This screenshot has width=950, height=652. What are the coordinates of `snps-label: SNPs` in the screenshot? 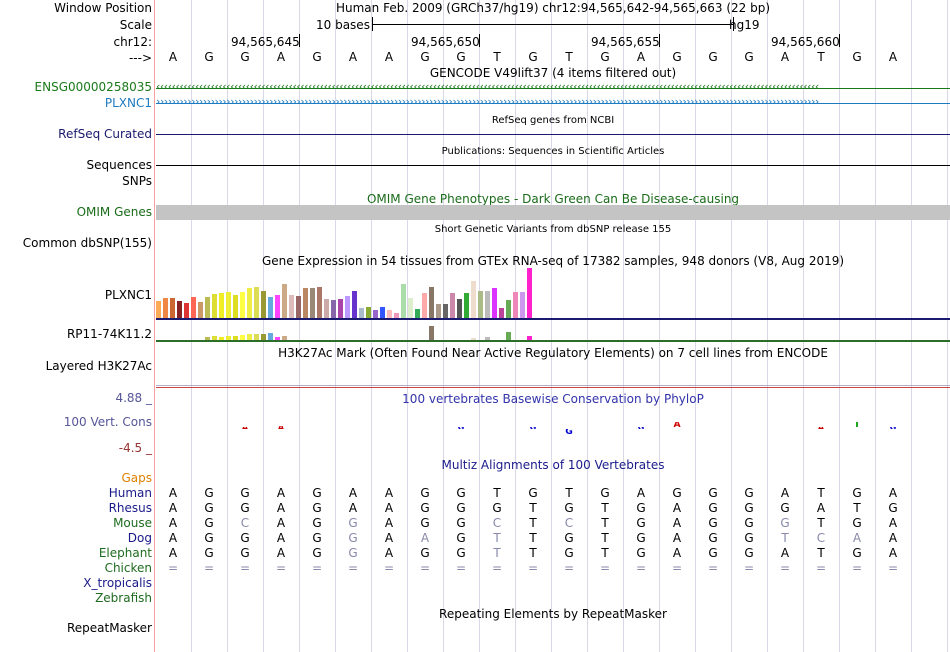 It's located at (137, 181).